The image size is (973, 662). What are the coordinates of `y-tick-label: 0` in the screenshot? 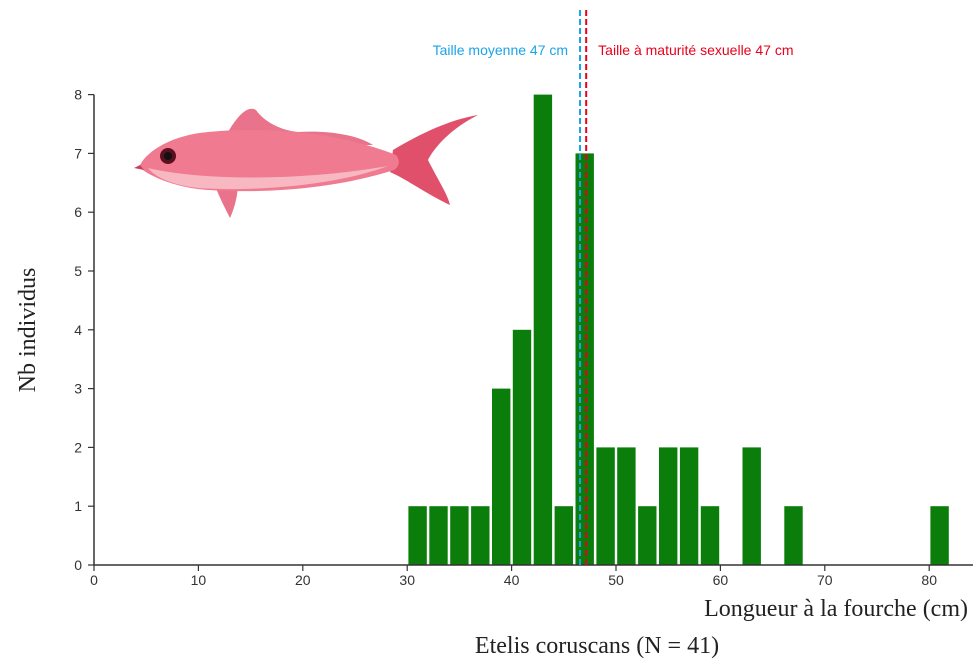 It's located at (78, 565).